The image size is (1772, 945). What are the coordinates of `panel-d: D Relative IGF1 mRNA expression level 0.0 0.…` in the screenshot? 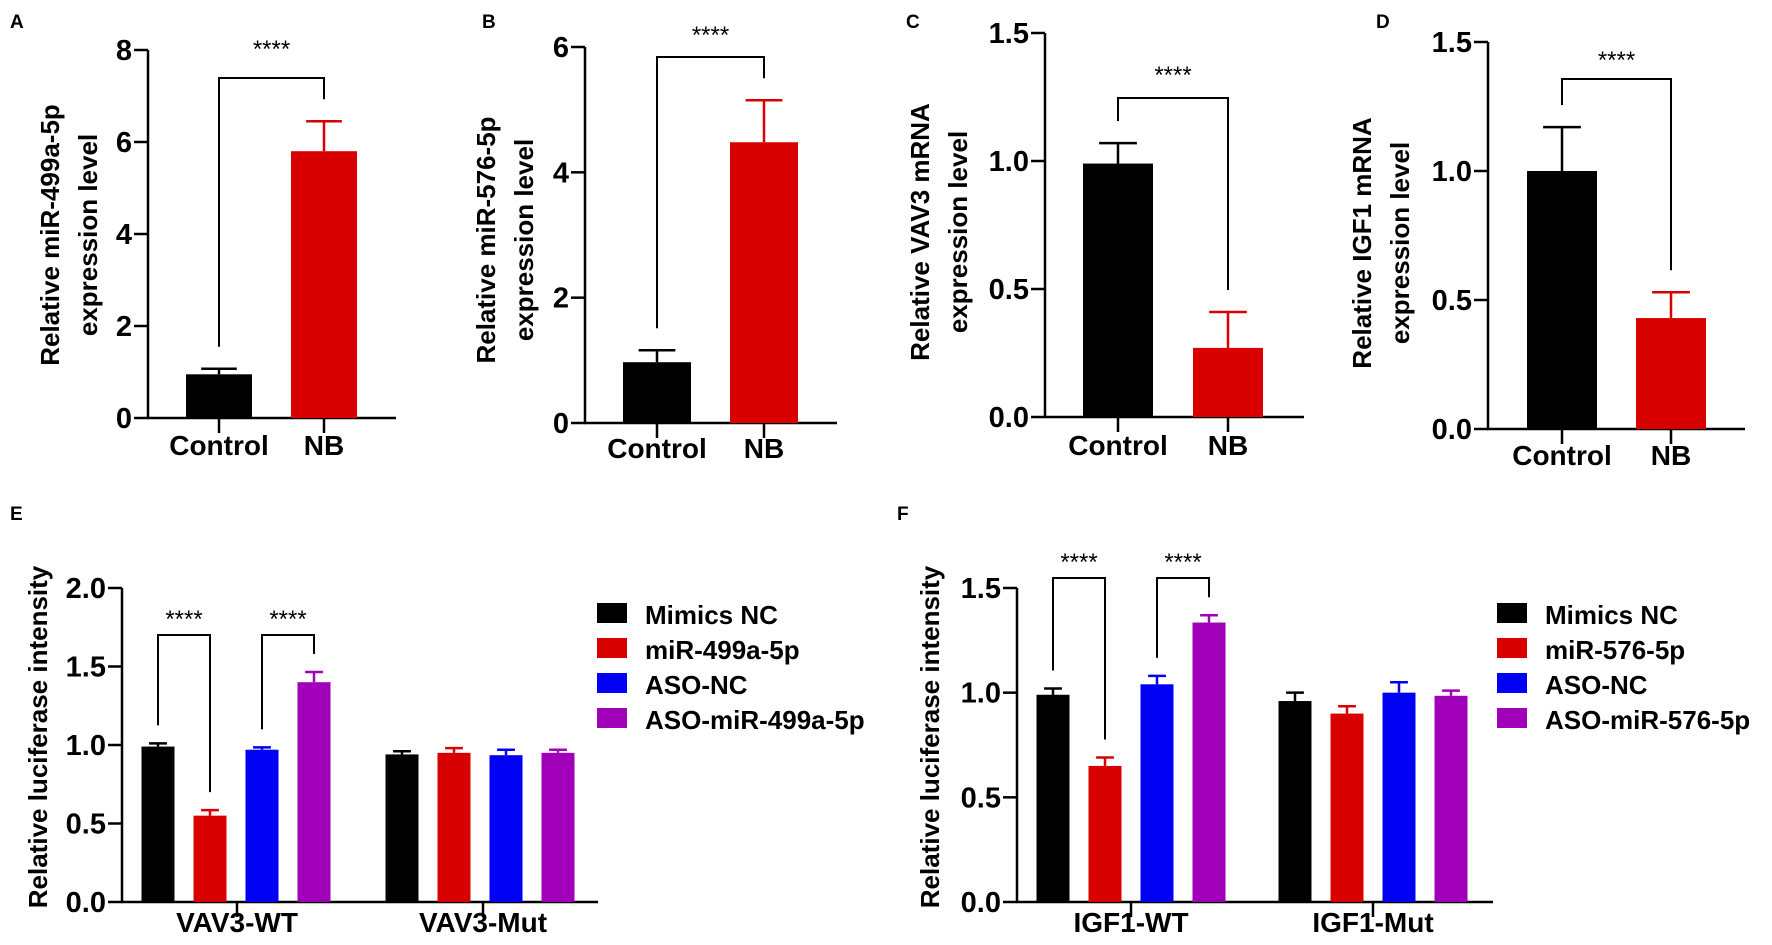 It's located at (1546, 241).